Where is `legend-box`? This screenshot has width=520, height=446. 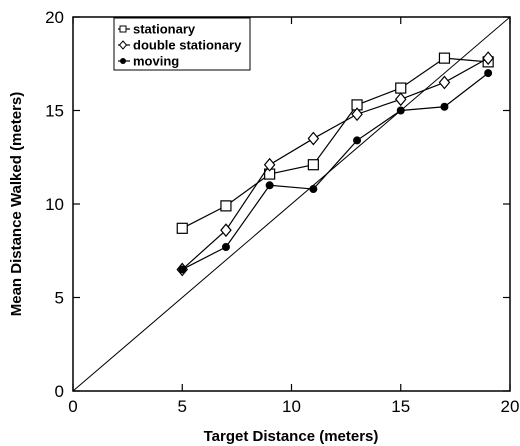 legend-box is located at coordinates (182, 44).